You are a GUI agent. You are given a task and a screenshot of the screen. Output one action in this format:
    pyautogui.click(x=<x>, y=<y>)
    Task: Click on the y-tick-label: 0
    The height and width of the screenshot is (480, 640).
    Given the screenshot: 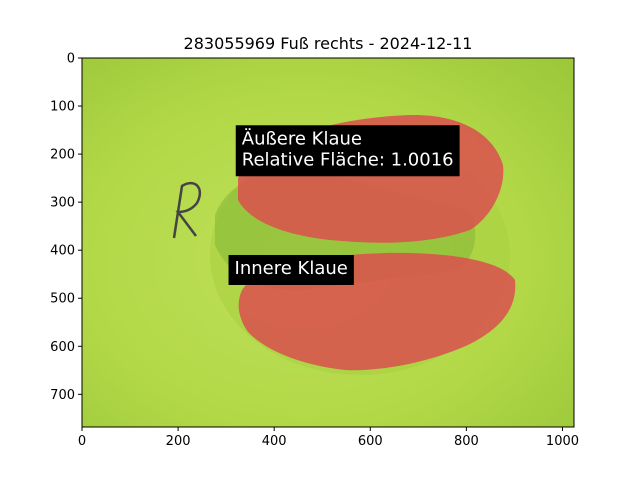 What is the action you would take?
    pyautogui.click(x=71, y=59)
    